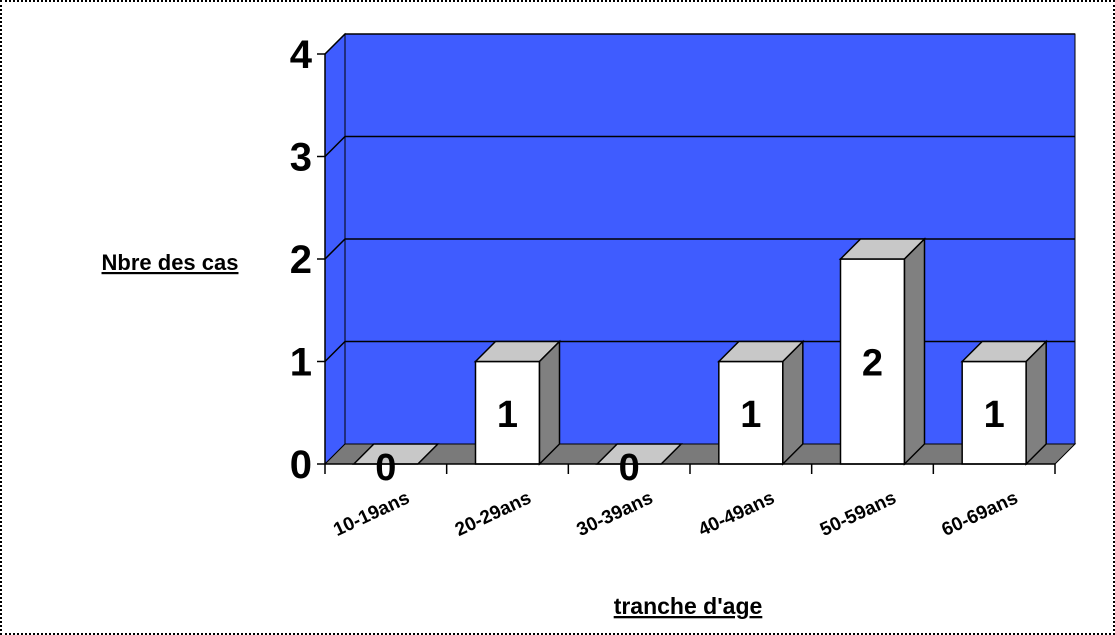  What do you see at coordinates (736, 513) in the screenshot?
I see `x-tick-label: 40-49ans` at bounding box center [736, 513].